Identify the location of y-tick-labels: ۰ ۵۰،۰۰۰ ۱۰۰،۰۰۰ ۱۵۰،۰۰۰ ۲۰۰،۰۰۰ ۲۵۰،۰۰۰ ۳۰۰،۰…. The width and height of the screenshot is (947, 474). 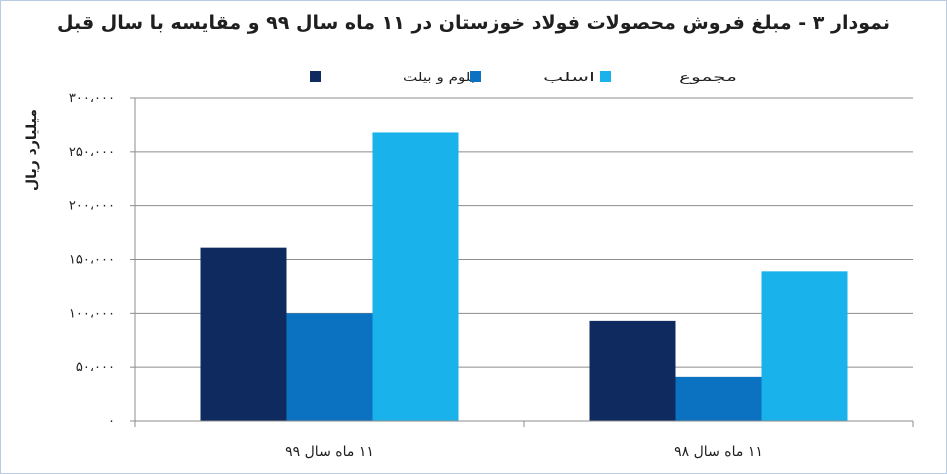
(92, 260).